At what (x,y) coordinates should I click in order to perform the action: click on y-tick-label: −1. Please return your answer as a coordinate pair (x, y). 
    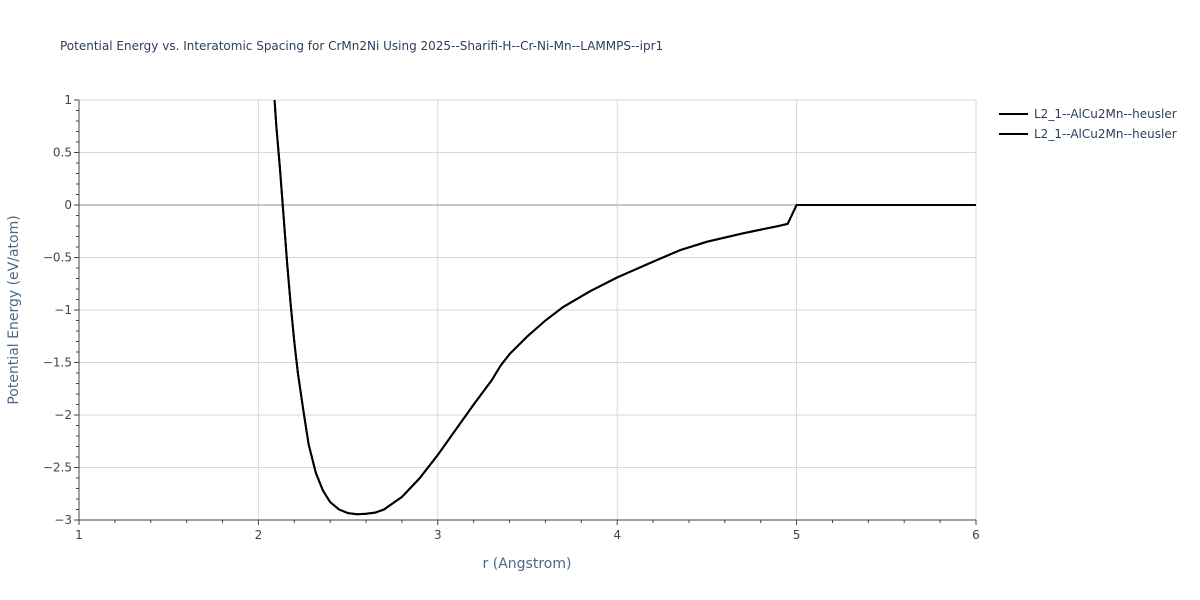
    Looking at the image, I should click on (63, 310).